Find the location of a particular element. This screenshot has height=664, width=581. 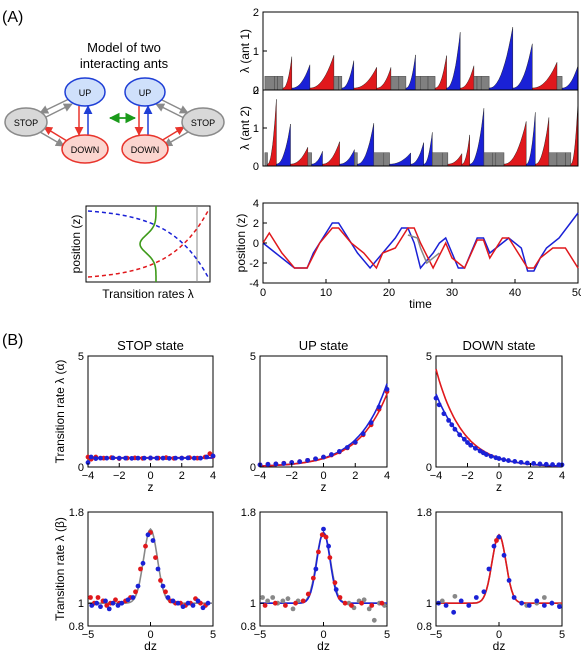

x-tick-label: 40 is located at coordinates (515, 293).